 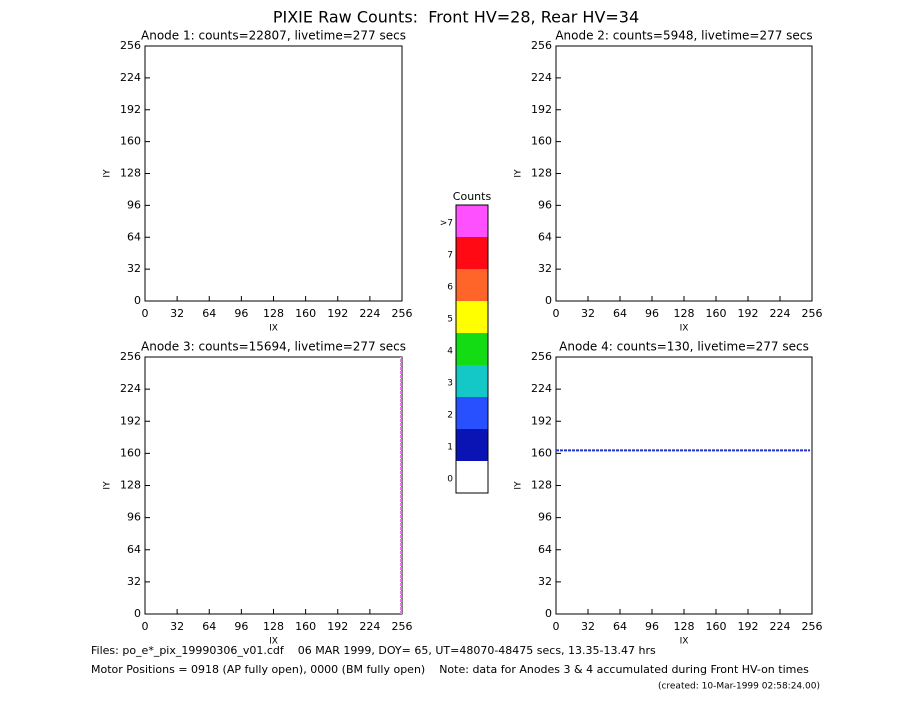 I want to click on colorbar-label: >7, so click(x=446, y=224).